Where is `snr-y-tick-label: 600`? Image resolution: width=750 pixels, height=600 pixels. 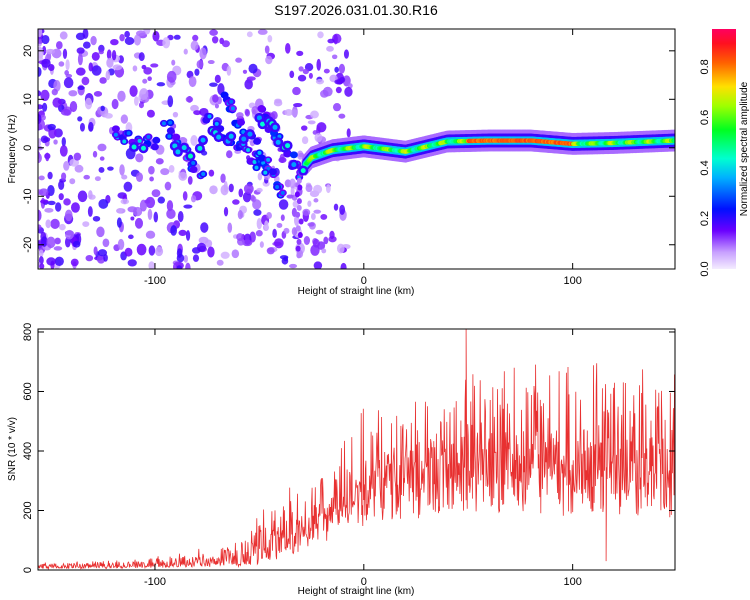
snr-y-tick-label: 600 is located at coordinates (28, 391).